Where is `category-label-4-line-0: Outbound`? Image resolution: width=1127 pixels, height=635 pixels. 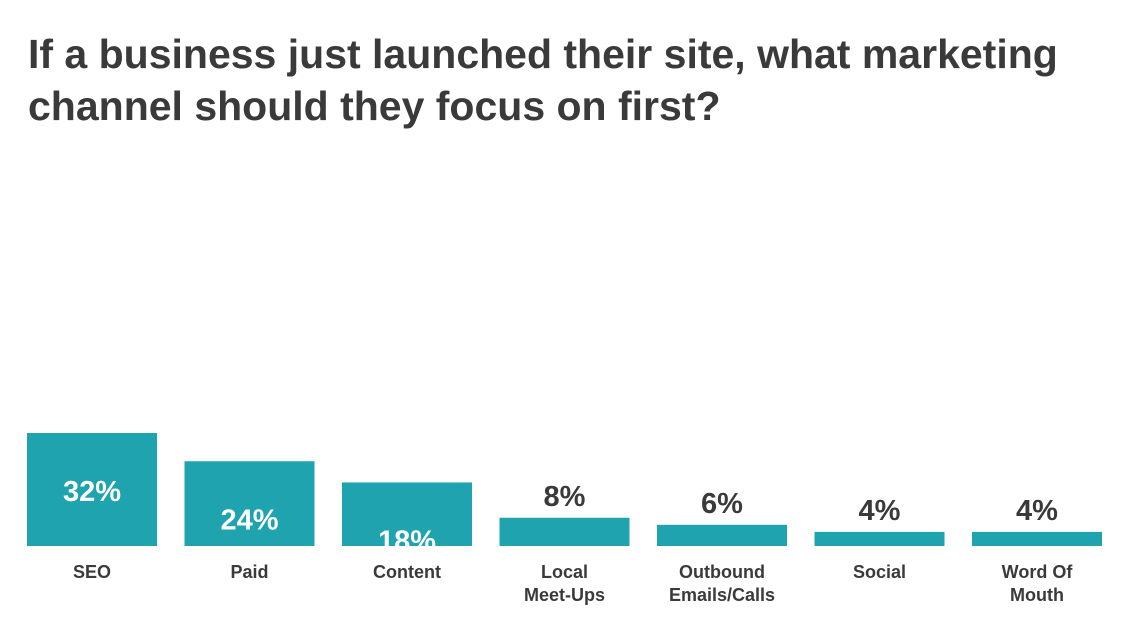 category-label-4-line-0: Outbound is located at coordinates (722, 572).